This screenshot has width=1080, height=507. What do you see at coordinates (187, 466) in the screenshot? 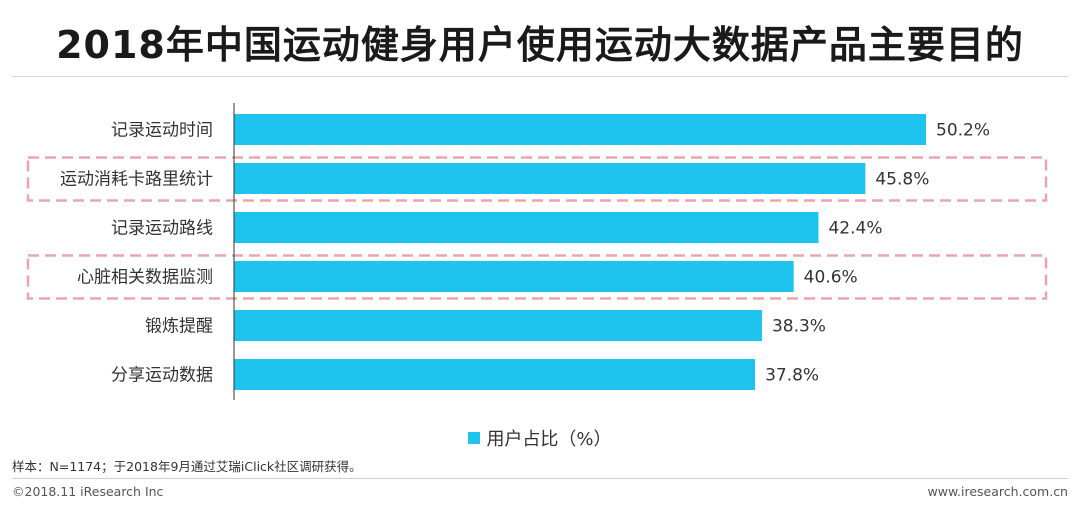
I see `sample-footnote: 样本：N=1174；于2018年9月通过艾瑞iClick社区调研获得。` at bounding box center [187, 466].